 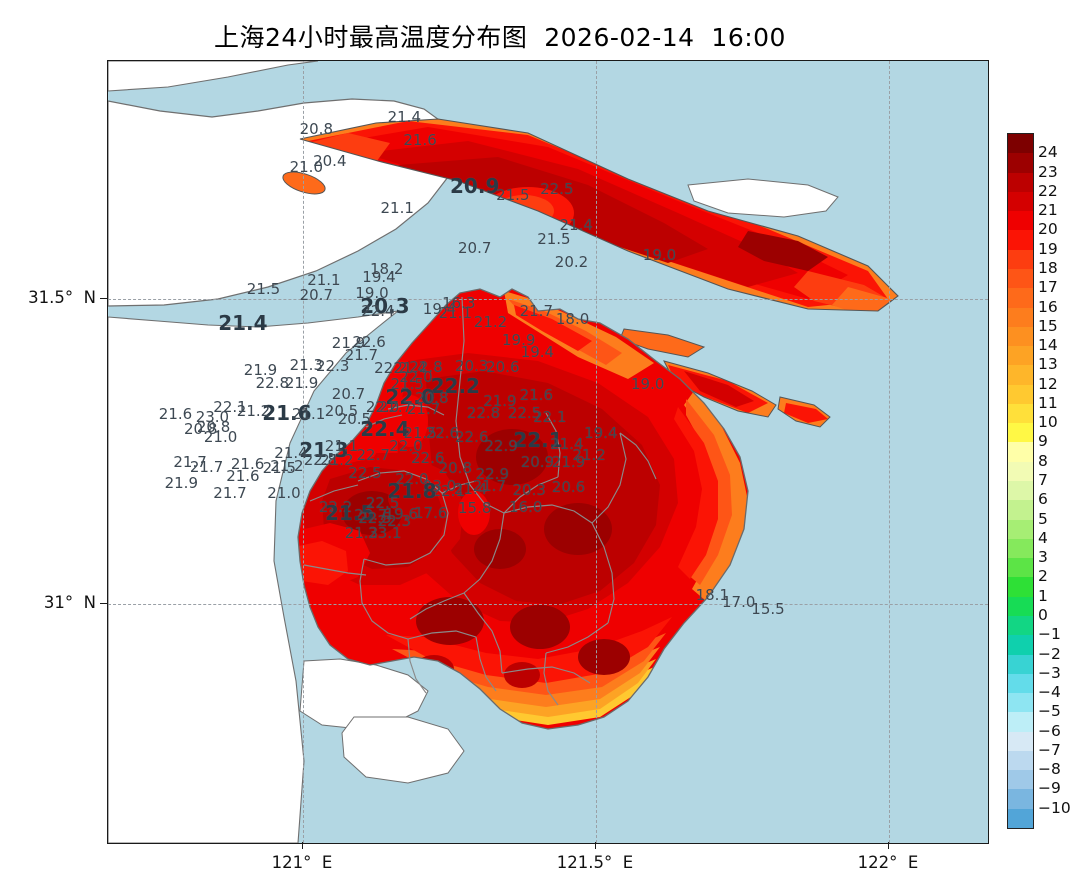 What do you see at coordinates (1020, 481) in the screenshot?
I see `colorbar` at bounding box center [1020, 481].